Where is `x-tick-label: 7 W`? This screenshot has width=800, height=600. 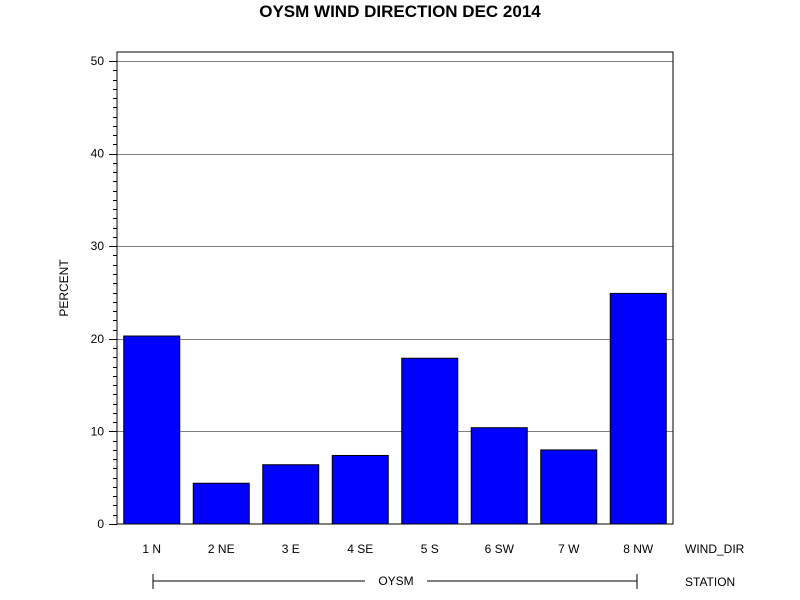 x-tick-label: 7 W is located at coordinates (569, 549).